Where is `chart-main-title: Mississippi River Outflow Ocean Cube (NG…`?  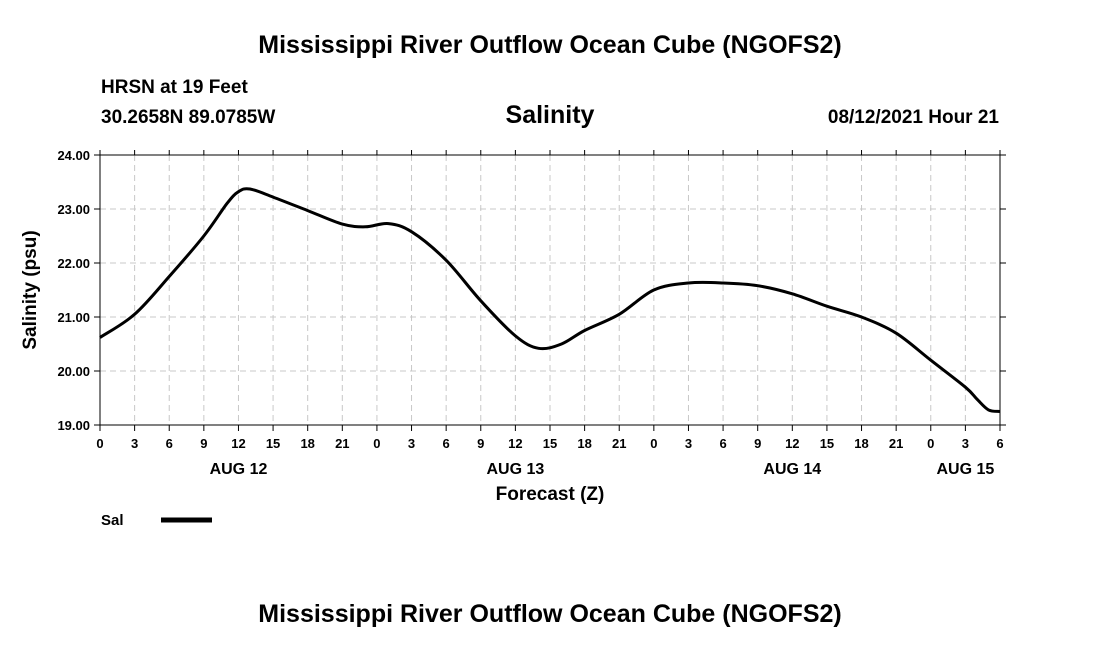 chart-main-title: Mississippi River Outflow Ocean Cube (NG… is located at coordinates (550, 45).